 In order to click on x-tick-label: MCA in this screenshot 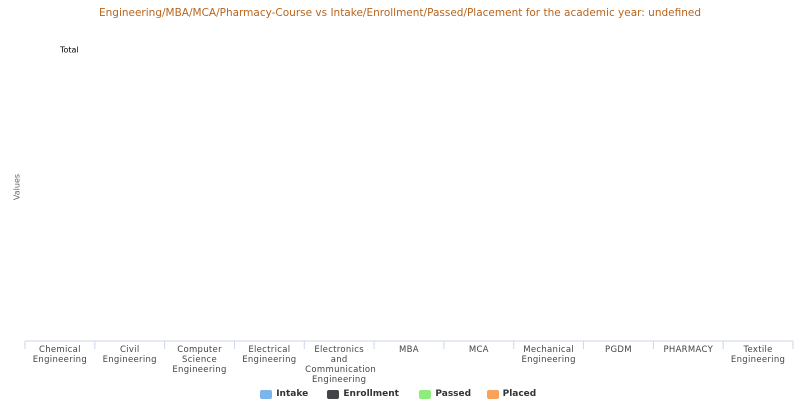, I will do `click(478, 350)`.